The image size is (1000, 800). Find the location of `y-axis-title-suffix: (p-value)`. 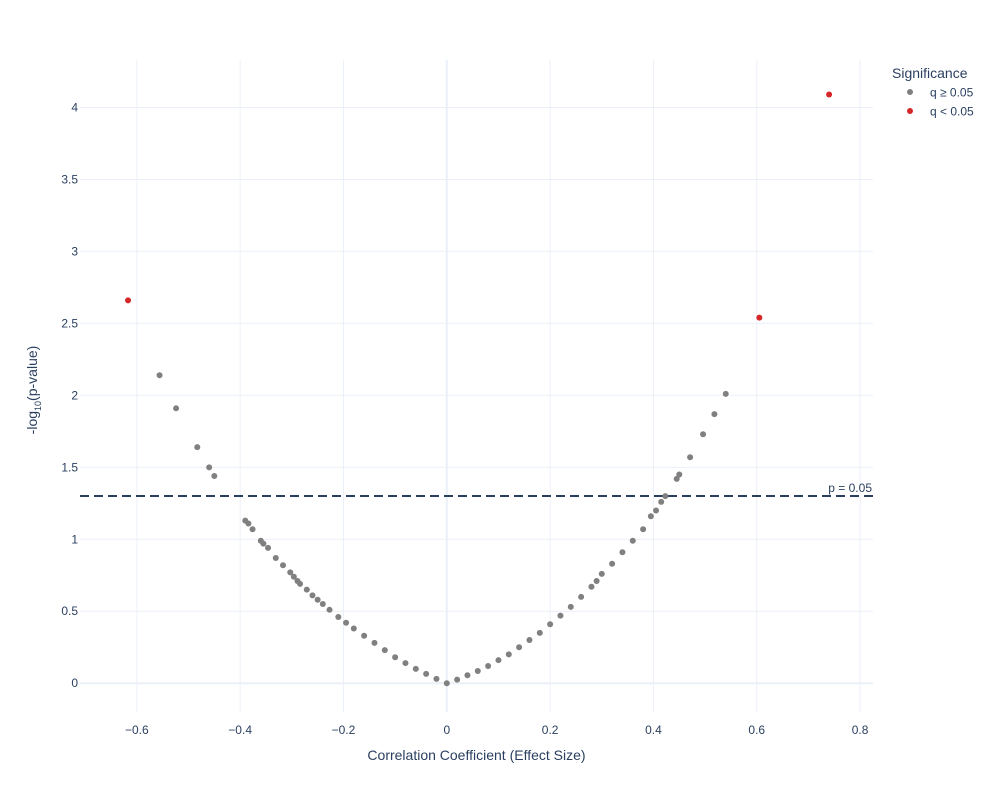

y-axis-title-suffix: (p-value) is located at coordinates (32, 373).